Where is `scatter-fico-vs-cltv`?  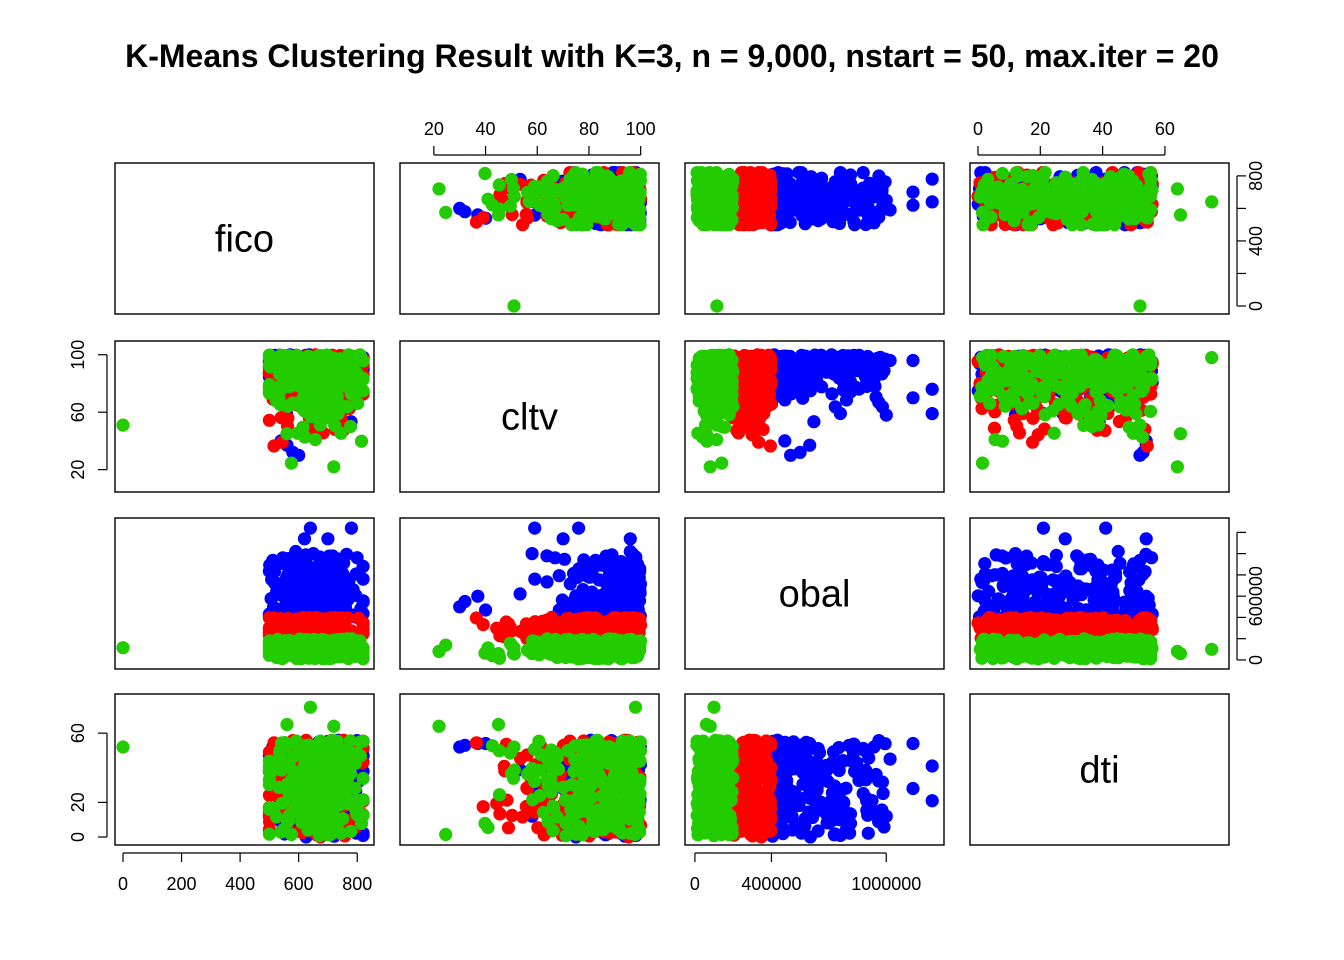
scatter-fico-vs-cltv is located at coordinates (540, 239).